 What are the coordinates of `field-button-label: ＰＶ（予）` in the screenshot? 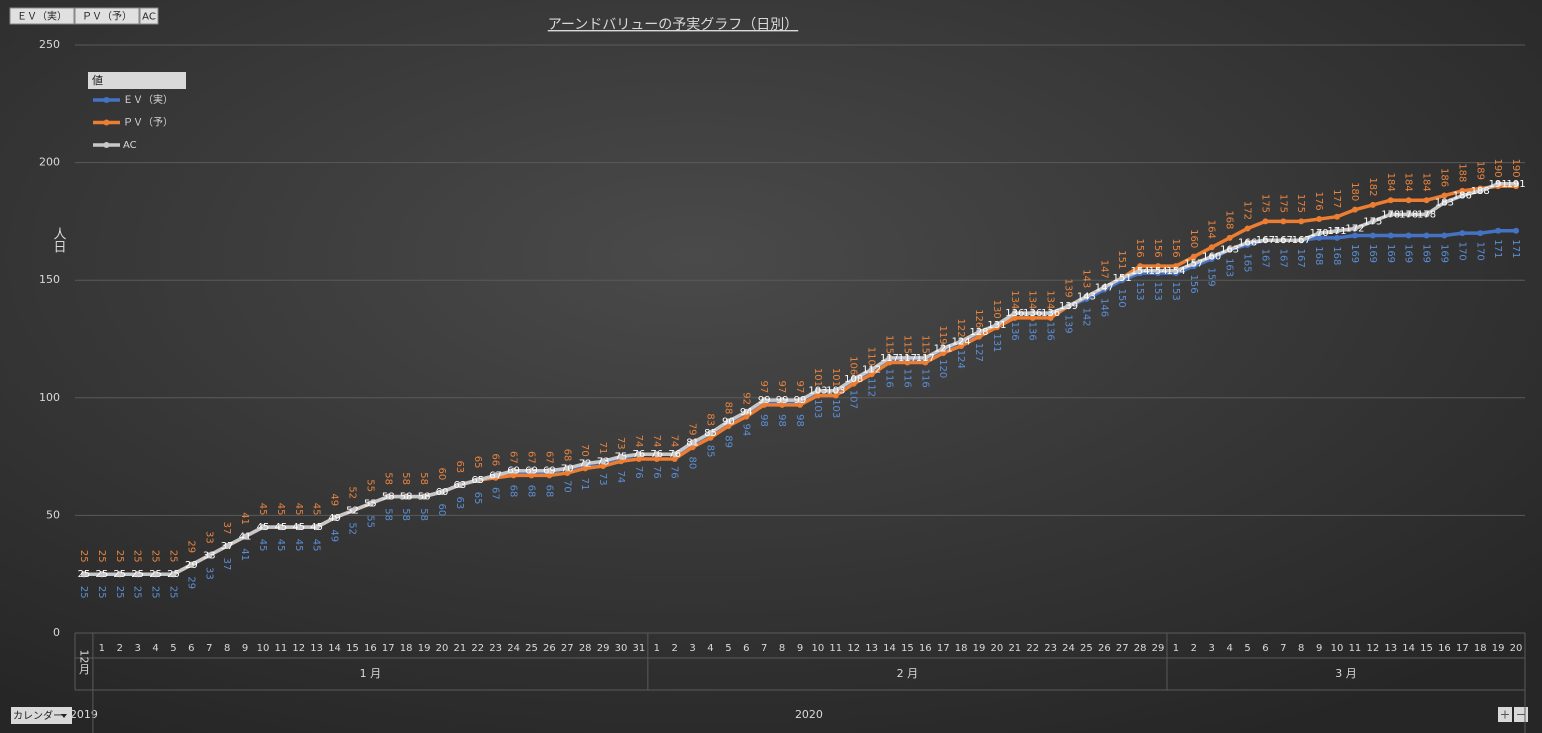 It's located at (107, 17).